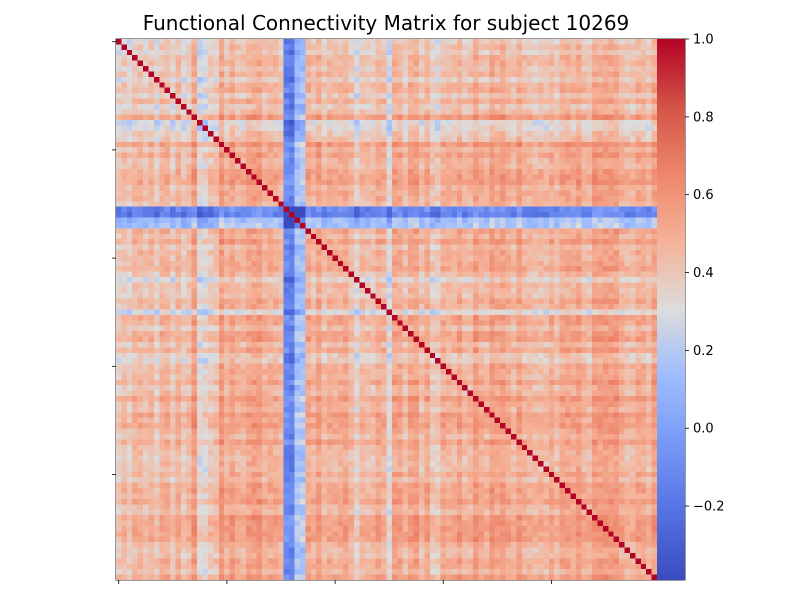 The image size is (800, 600). I want to click on colorbar-tick-label: −0.2, so click(709, 507).